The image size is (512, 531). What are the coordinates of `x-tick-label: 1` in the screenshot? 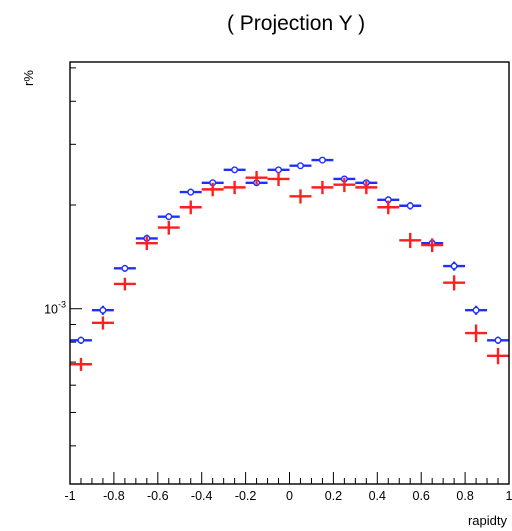 It's located at (509, 496).